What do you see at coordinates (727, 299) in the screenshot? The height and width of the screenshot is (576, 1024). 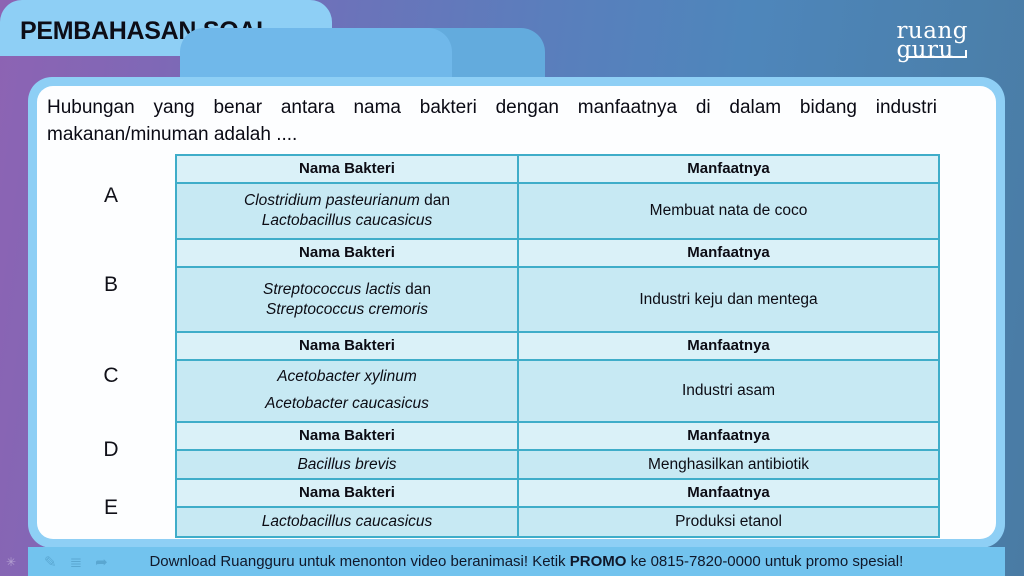 I see `cell-manfaatnya: Industri keju dan mentega` at bounding box center [727, 299].